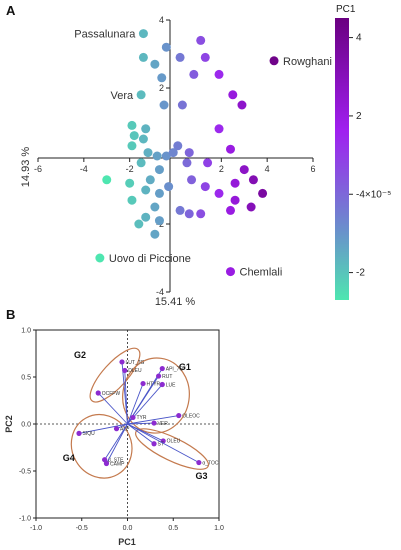 Image resolution: width=401 pixels, height=550 pixels. I want to click on loading-label: HTYR, so click(154, 384).